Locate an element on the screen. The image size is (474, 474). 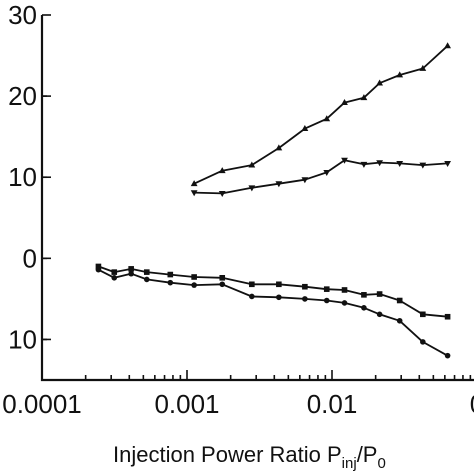
y-tick-label: 30 is located at coordinates (22, 15).